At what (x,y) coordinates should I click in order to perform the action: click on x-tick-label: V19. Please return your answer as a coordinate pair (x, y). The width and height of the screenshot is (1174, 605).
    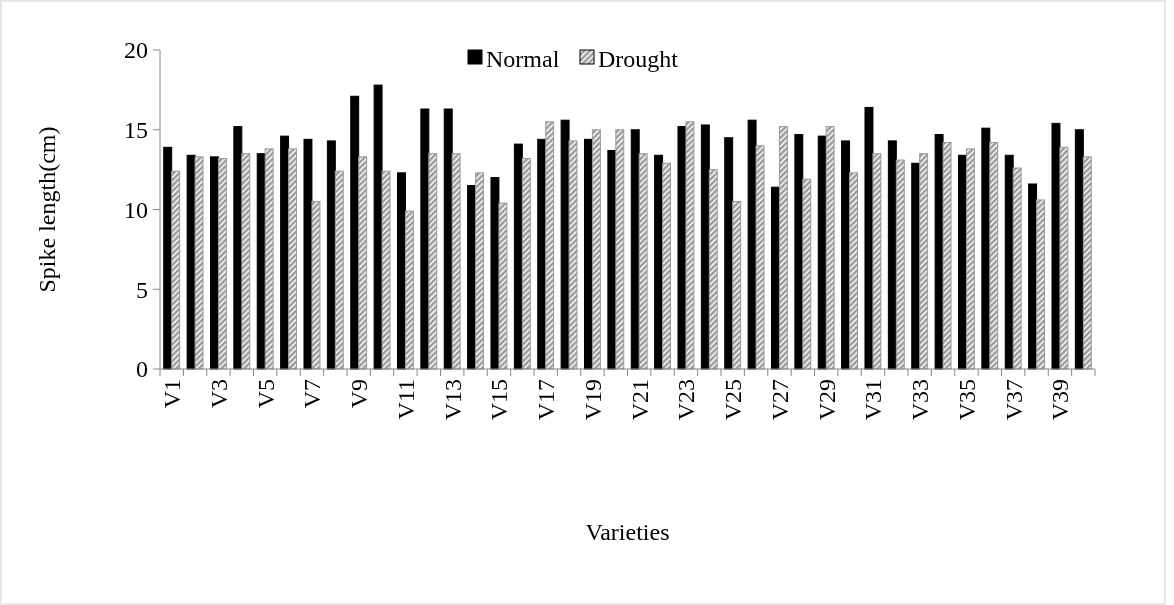
    Looking at the image, I should click on (592, 400).